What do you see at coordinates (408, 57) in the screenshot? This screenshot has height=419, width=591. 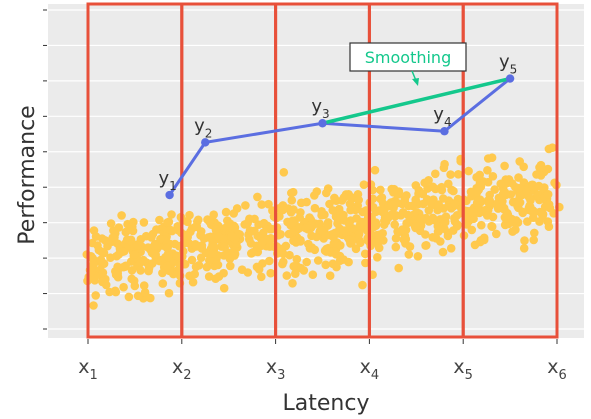 I see `smoothing-box` at bounding box center [408, 57].